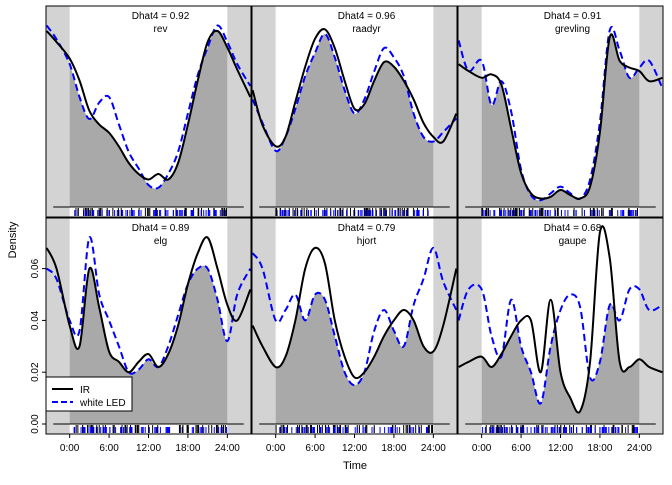 The width and height of the screenshot is (672, 485). I want to click on dhat-label: Dhat4 = 0.68, so click(573, 228).